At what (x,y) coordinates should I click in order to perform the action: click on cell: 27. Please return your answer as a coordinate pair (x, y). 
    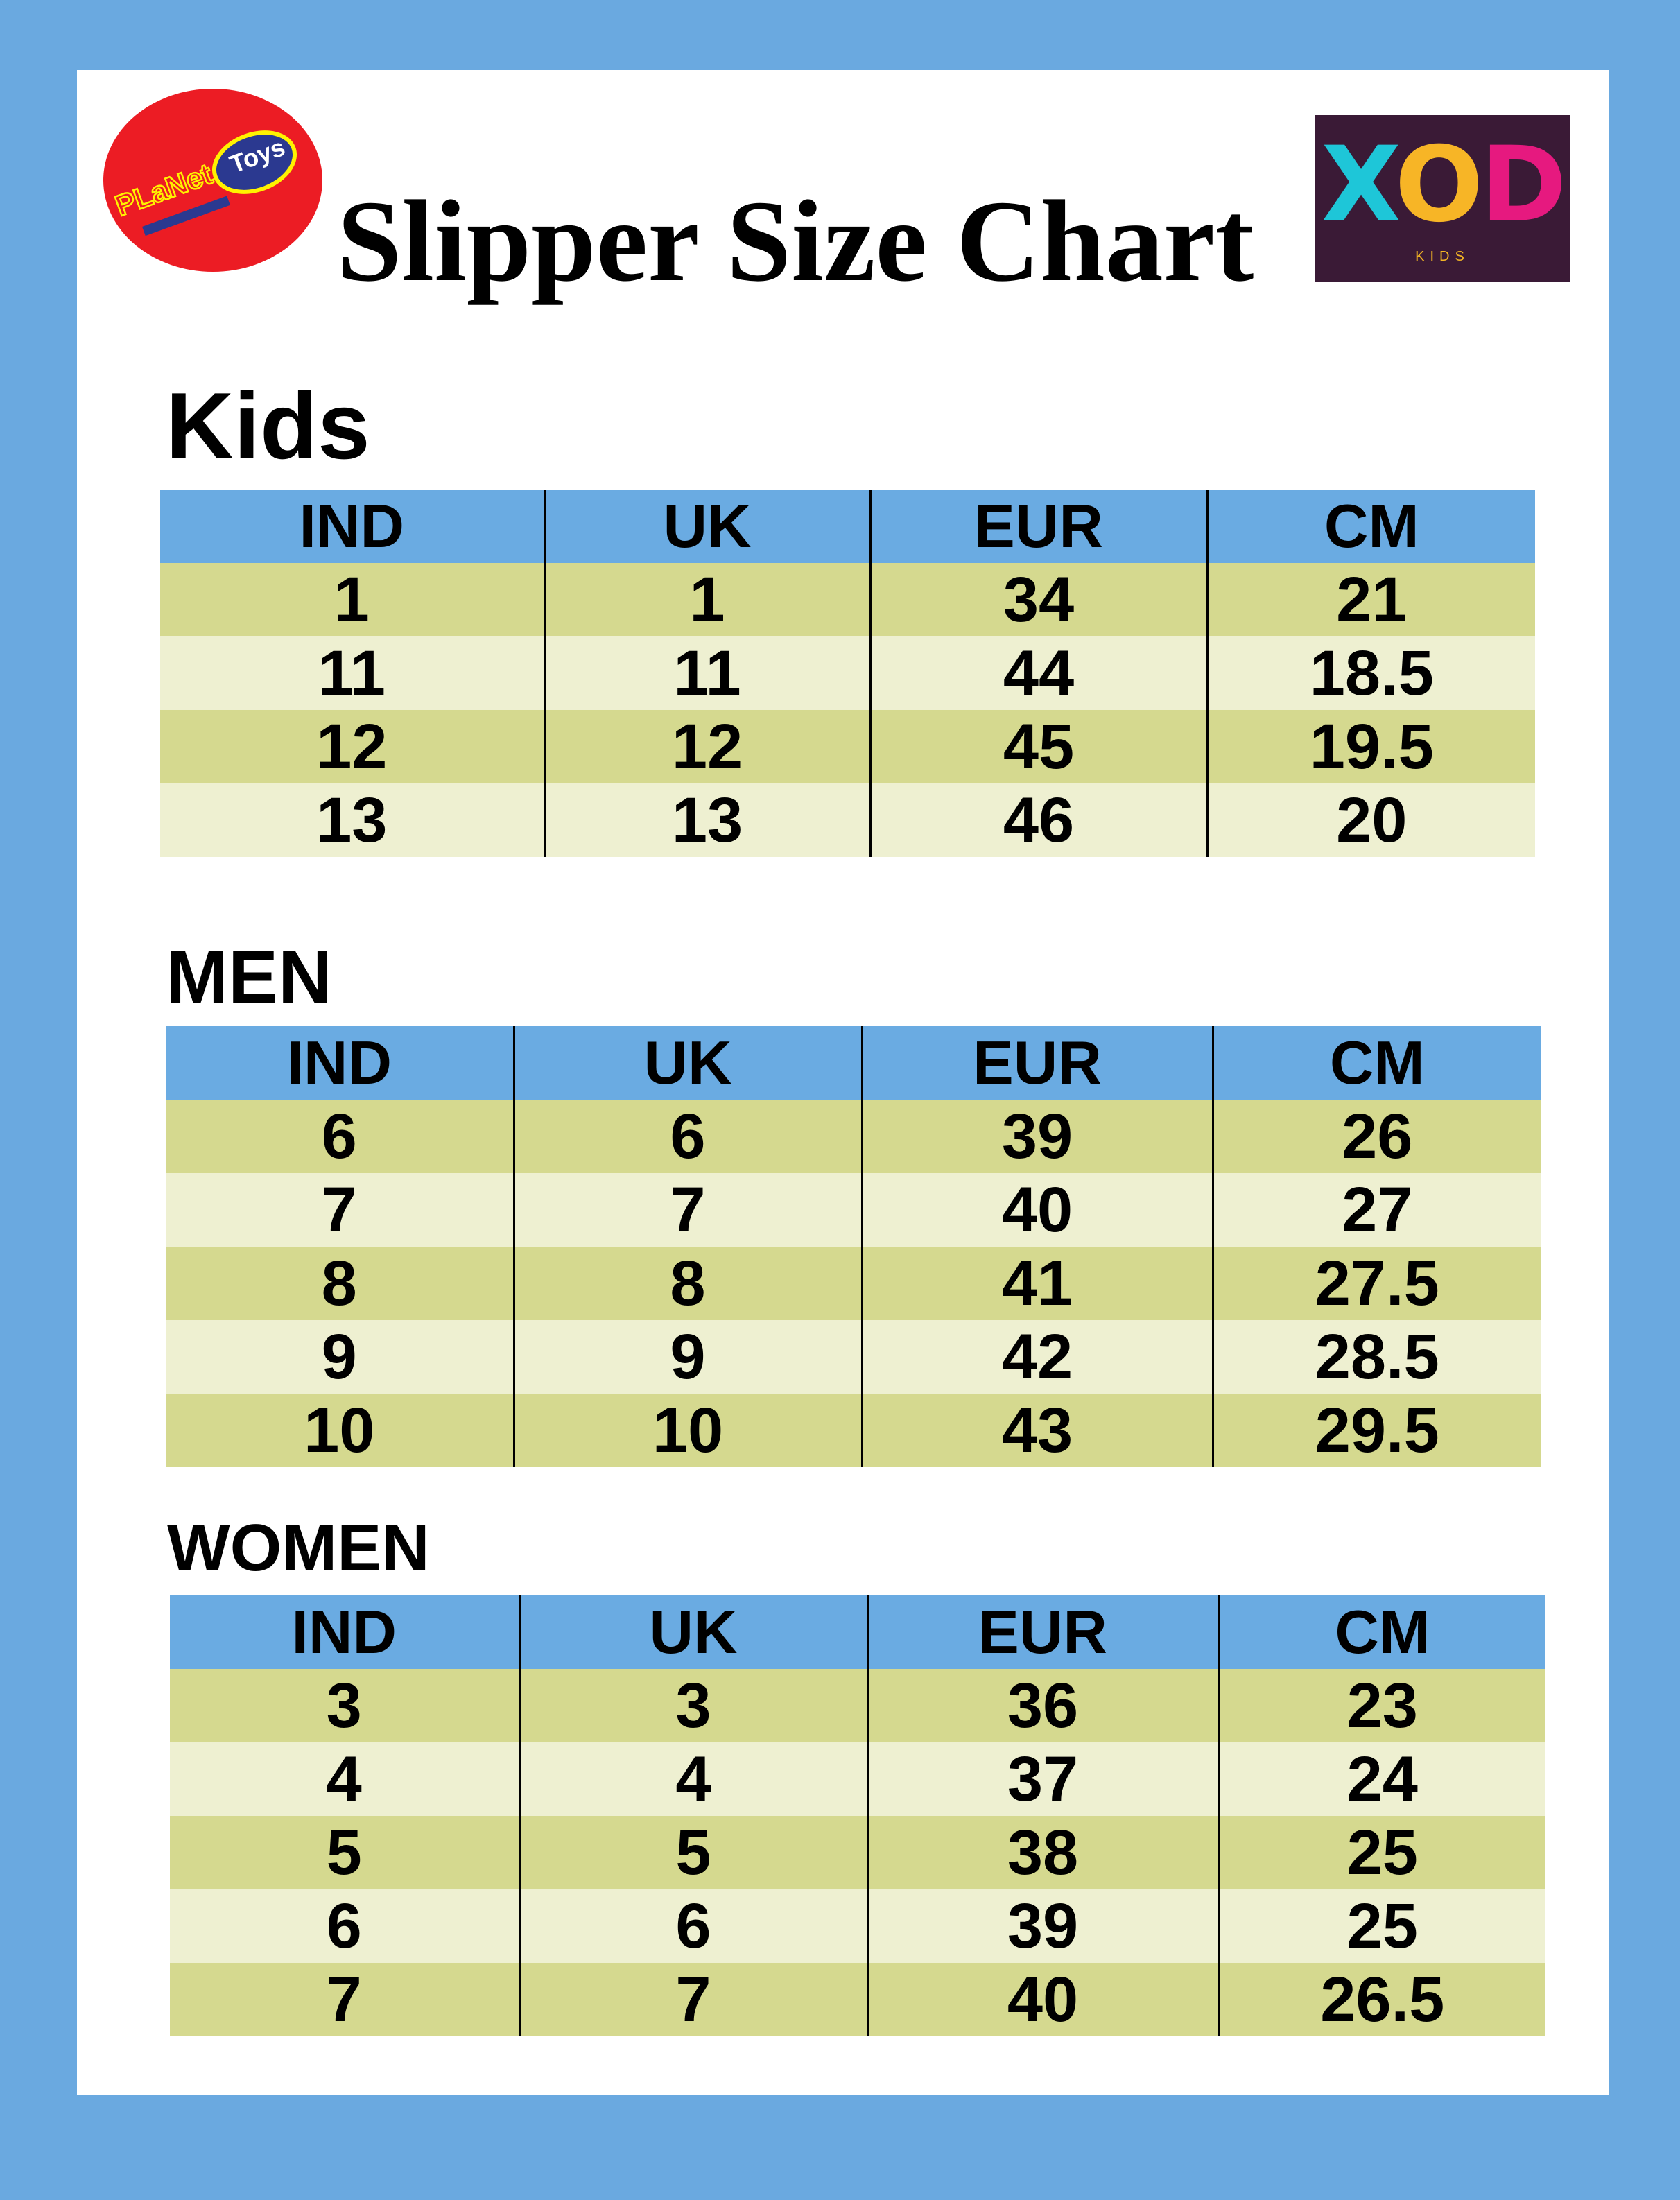
    Looking at the image, I should click on (1376, 1210).